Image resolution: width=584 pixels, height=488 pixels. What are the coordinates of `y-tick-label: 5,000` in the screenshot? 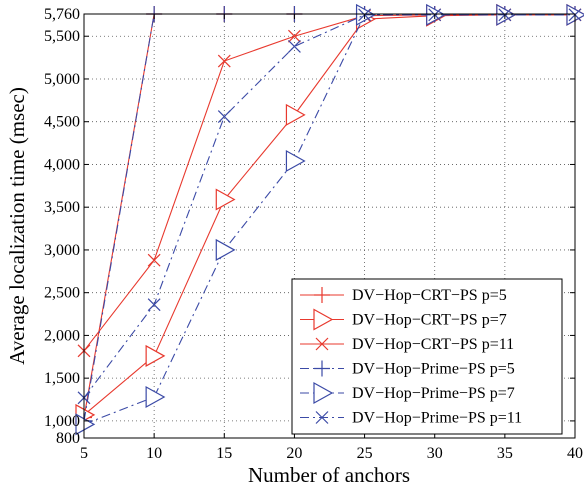 It's located at (62, 79).